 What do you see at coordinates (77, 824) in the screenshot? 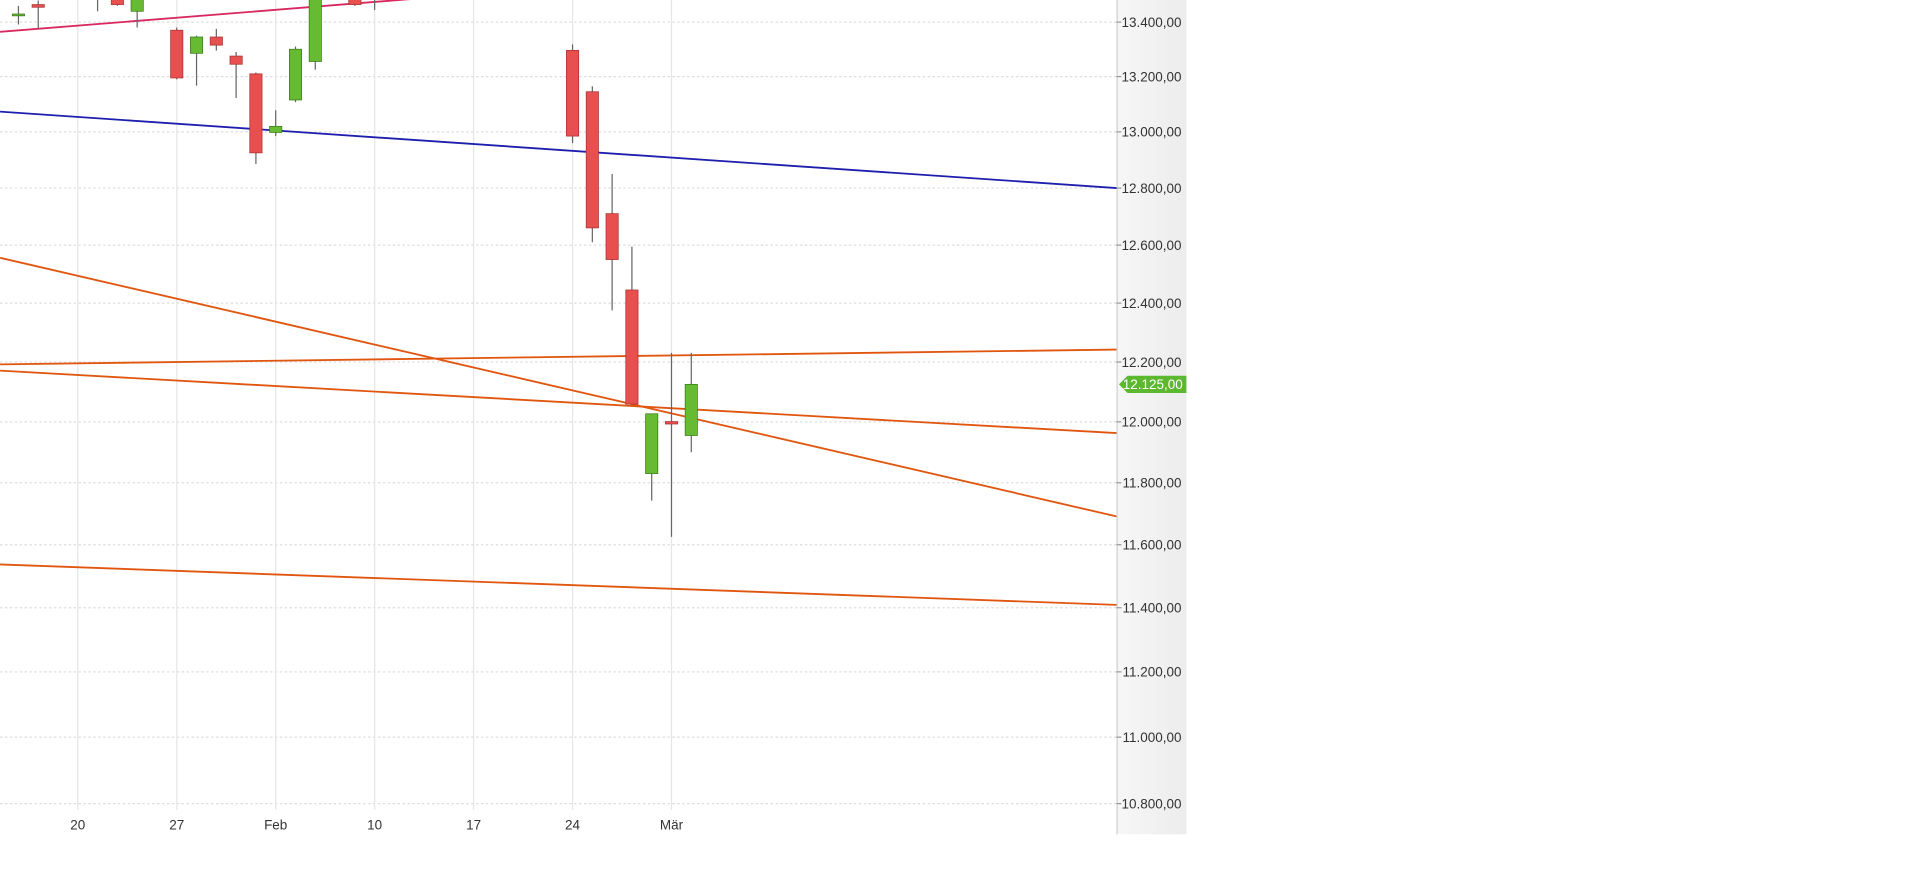
I see `x-tick-label: 20` at bounding box center [77, 824].